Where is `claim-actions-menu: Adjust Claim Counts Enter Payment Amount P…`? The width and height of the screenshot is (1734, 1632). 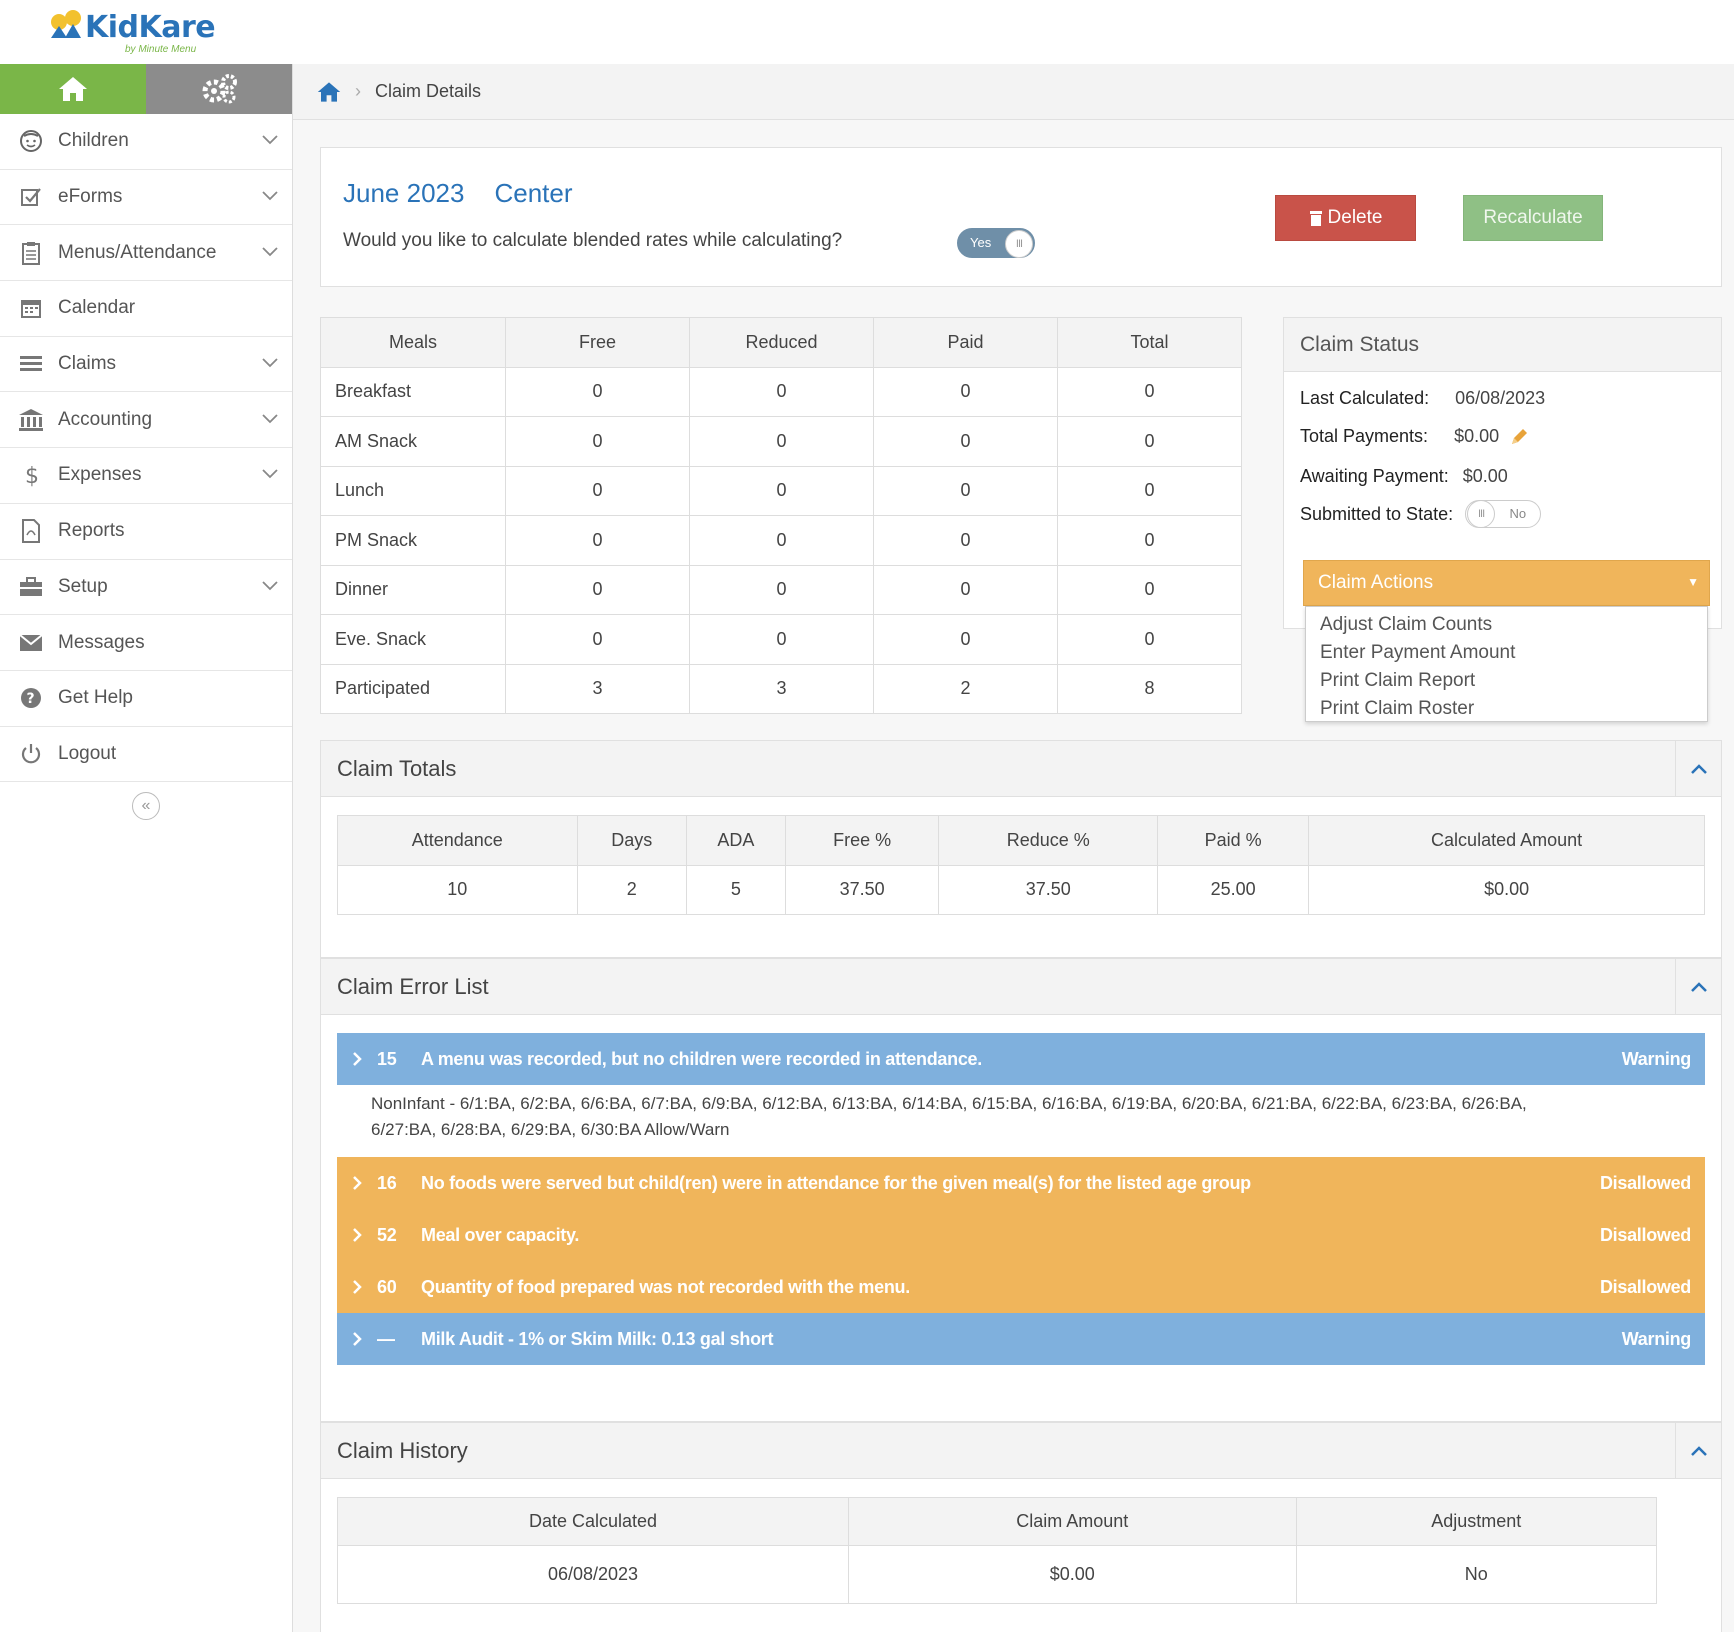 claim-actions-menu: Adjust Claim Counts Enter Payment Amount P… is located at coordinates (1506, 664).